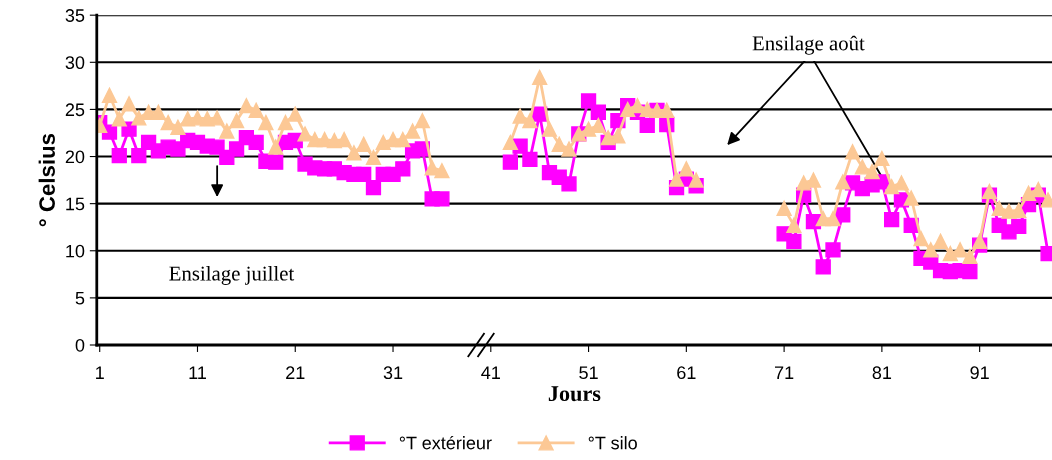 This screenshot has height=460, width=1052. Describe the element at coordinates (46, 180) in the screenshot. I see `y-axis-title: ° Celsius` at that location.